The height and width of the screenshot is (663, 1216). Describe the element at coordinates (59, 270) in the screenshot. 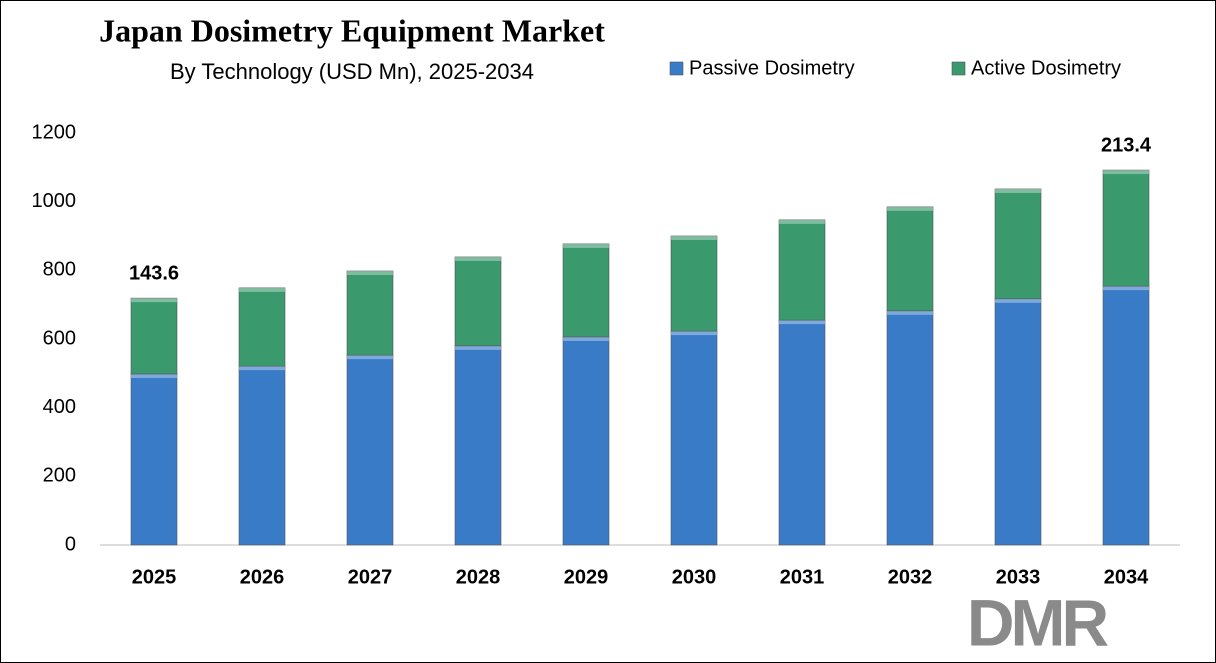

I see `y-tick-label: 800` at that location.